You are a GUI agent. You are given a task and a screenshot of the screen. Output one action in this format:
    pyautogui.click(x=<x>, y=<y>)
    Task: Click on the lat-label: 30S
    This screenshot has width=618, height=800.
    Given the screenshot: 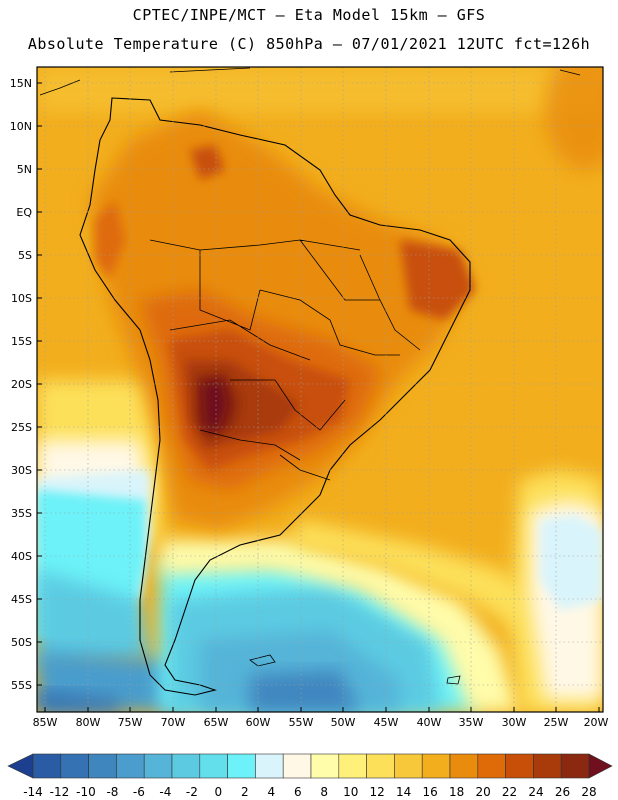 What is the action you would take?
    pyautogui.click(x=21, y=470)
    